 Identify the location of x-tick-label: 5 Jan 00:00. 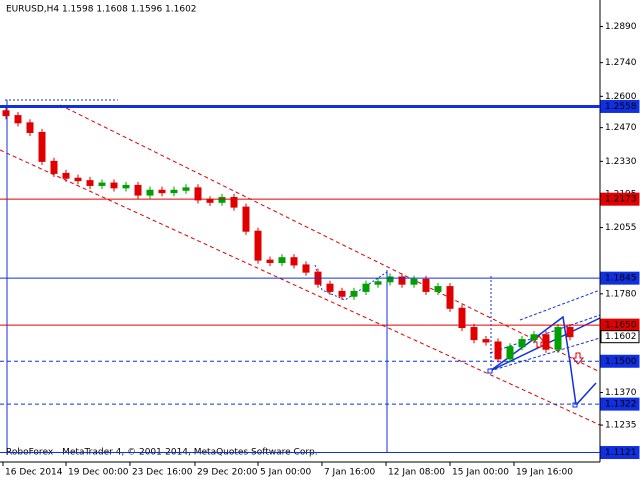
(286, 473).